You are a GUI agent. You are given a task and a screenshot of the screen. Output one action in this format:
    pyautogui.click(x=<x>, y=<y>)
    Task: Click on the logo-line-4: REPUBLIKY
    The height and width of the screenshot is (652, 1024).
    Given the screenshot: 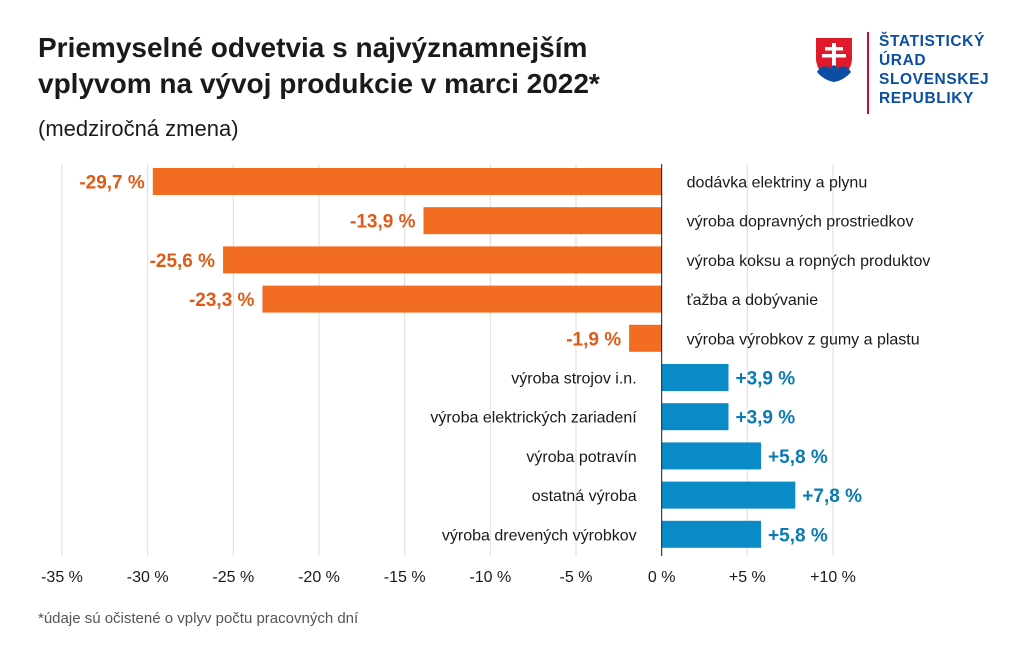 What is the action you would take?
    pyautogui.click(x=926, y=98)
    